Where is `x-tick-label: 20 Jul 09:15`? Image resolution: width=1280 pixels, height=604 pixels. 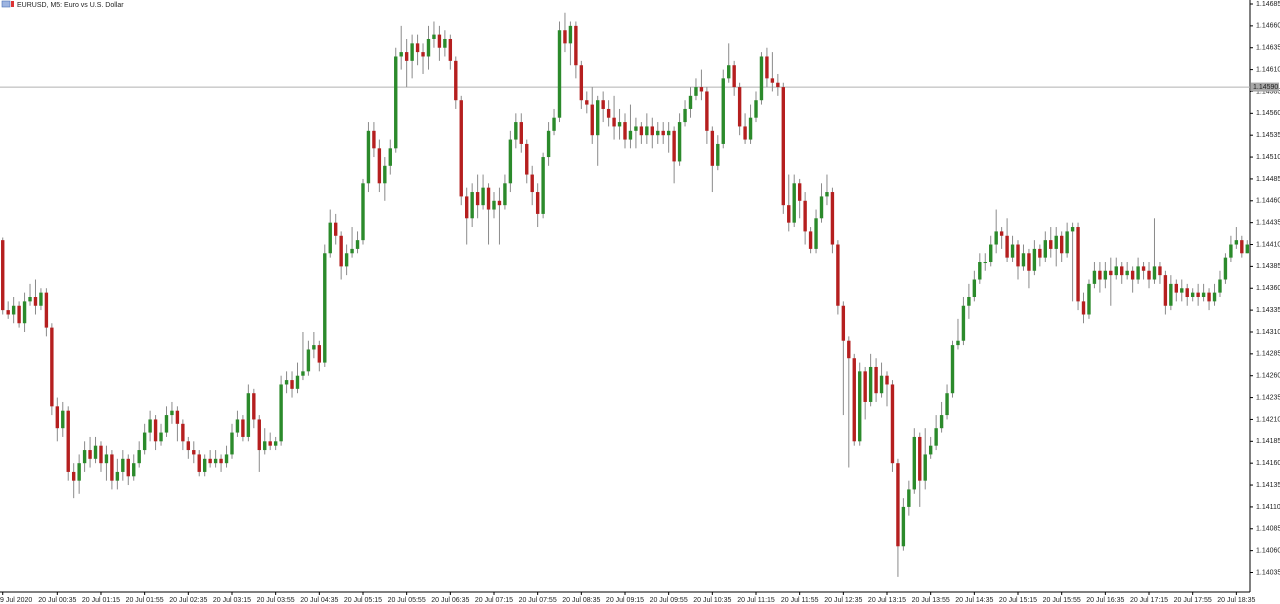 x-tick-label: 20 Jul 09:15 is located at coordinates (625, 600).